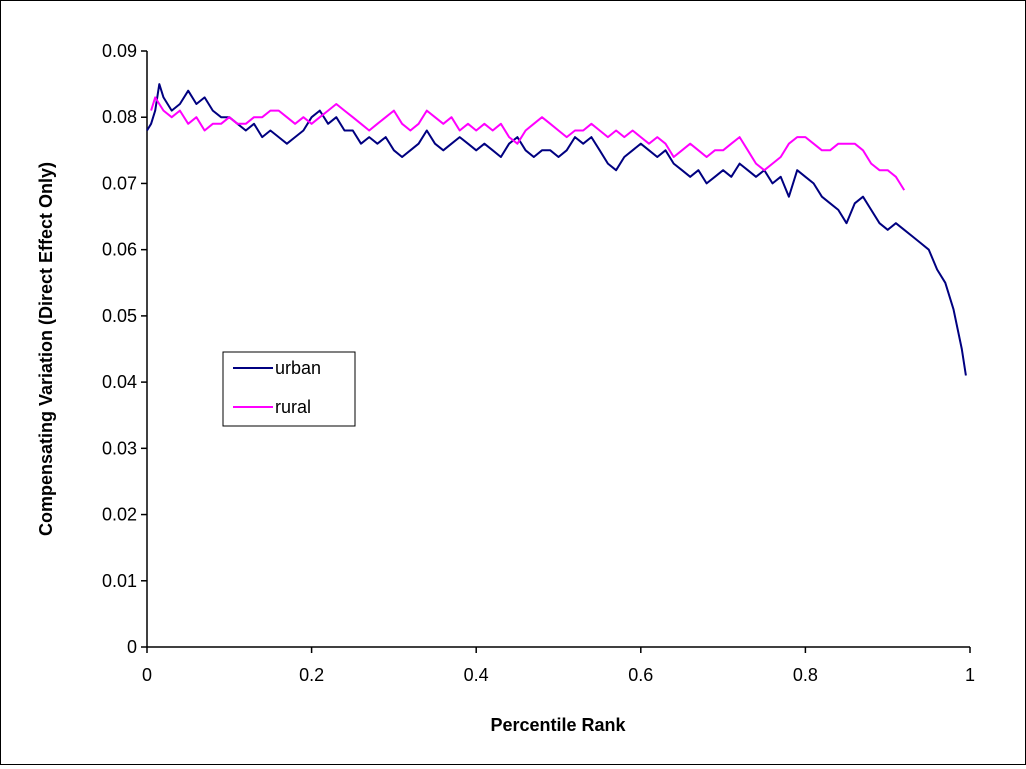  I want to click on y-tick-label: 0.07, so click(119, 183).